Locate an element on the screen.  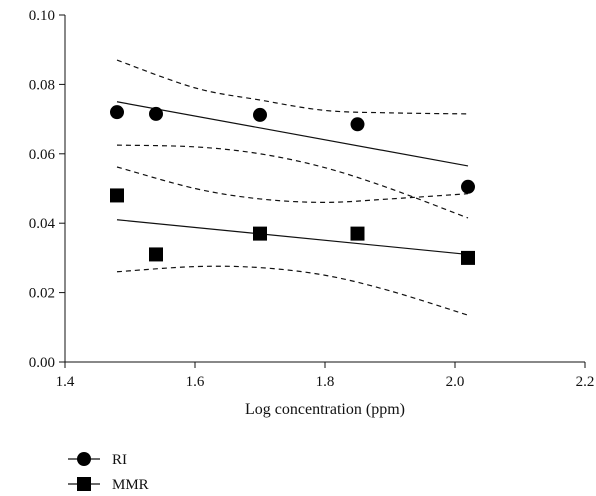
legend-marker-circle is located at coordinates (84, 459).